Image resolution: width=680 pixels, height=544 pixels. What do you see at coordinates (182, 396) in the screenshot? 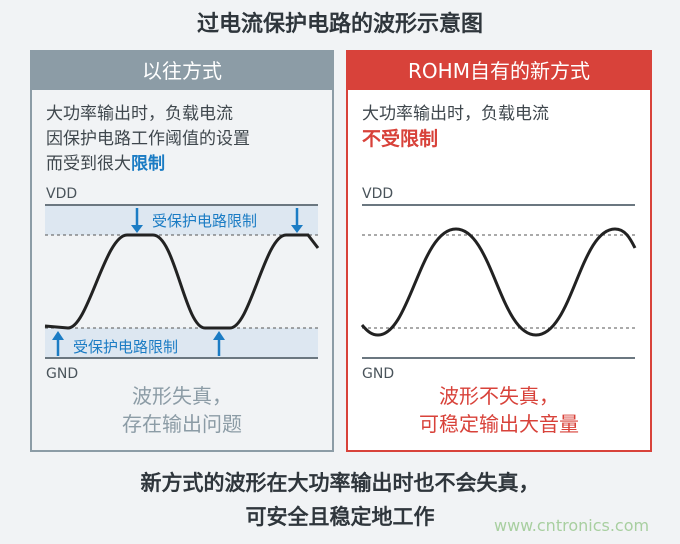
I see `caption-line: 波形失真，` at bounding box center [182, 396].